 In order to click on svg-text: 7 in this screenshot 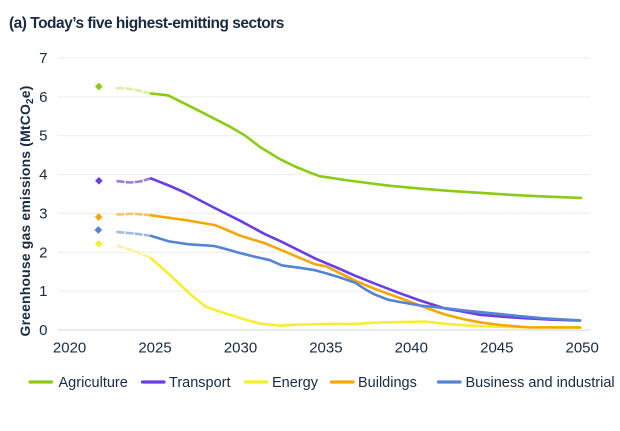, I will do `click(43, 58)`.